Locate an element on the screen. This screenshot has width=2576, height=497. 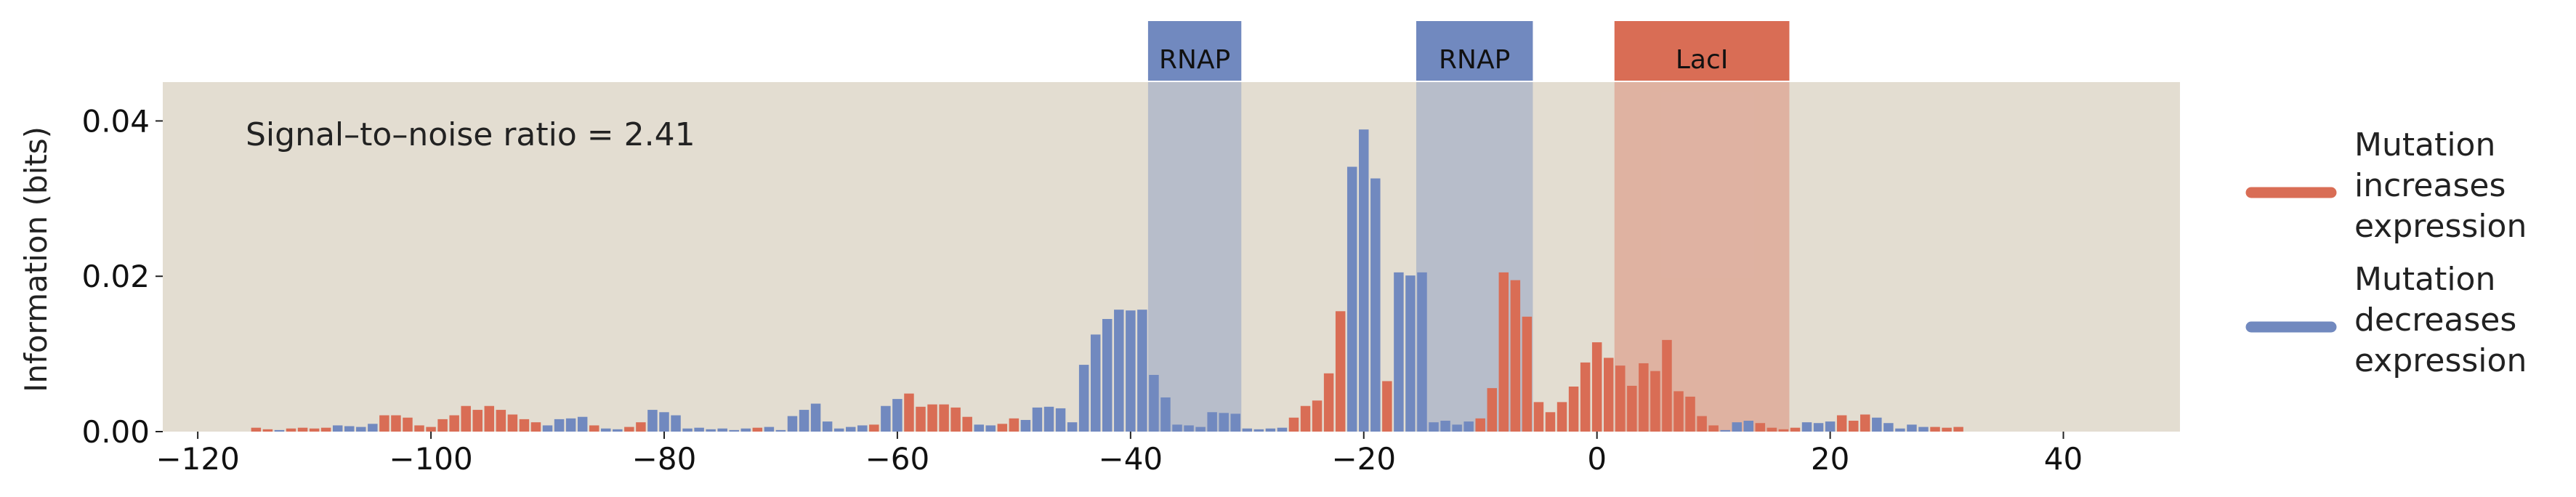
bar-pos--2 is located at coordinates (1573, 409).